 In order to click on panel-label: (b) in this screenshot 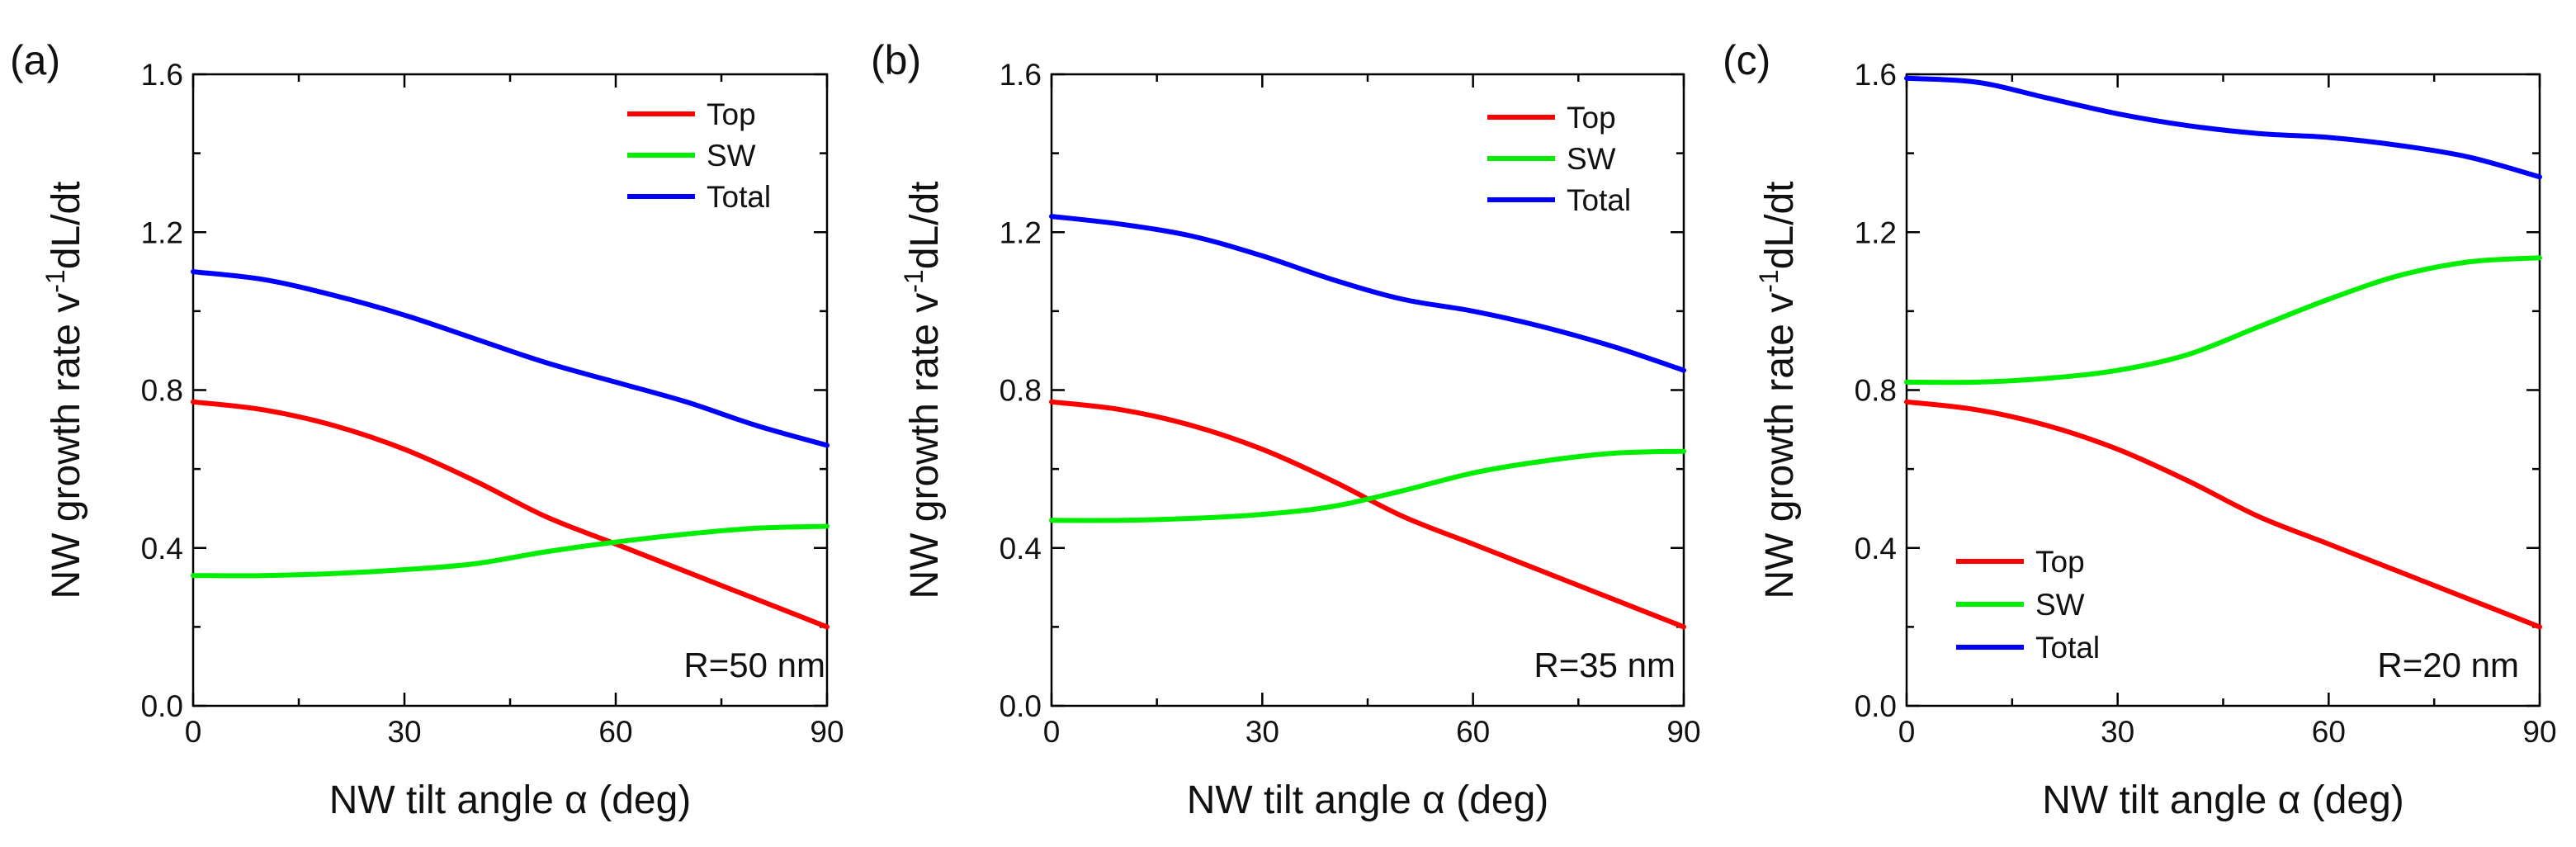, I will do `click(896, 60)`.